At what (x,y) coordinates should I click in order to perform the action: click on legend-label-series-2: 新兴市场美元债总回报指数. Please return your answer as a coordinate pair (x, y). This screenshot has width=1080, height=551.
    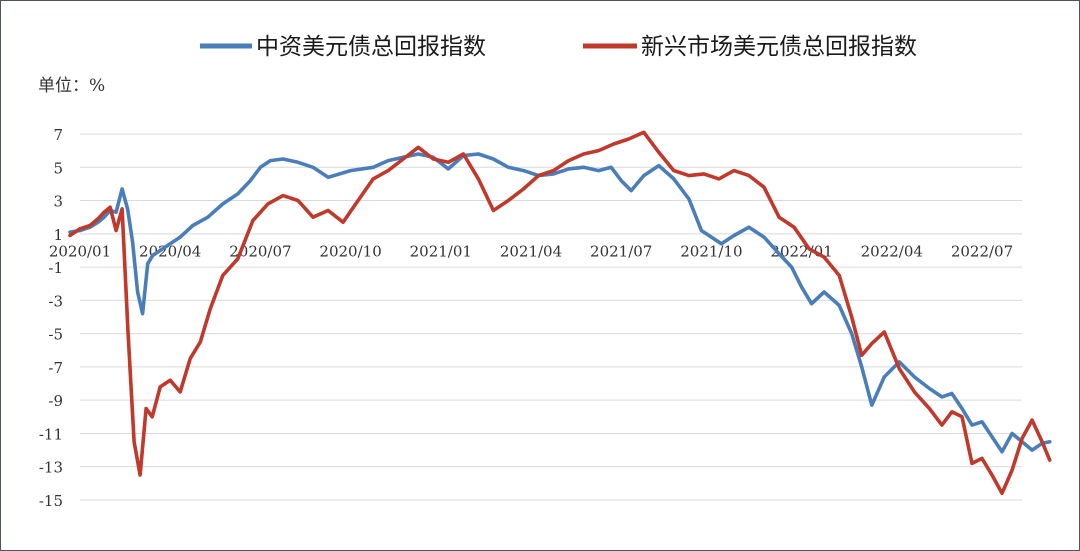
    Looking at the image, I should click on (779, 47).